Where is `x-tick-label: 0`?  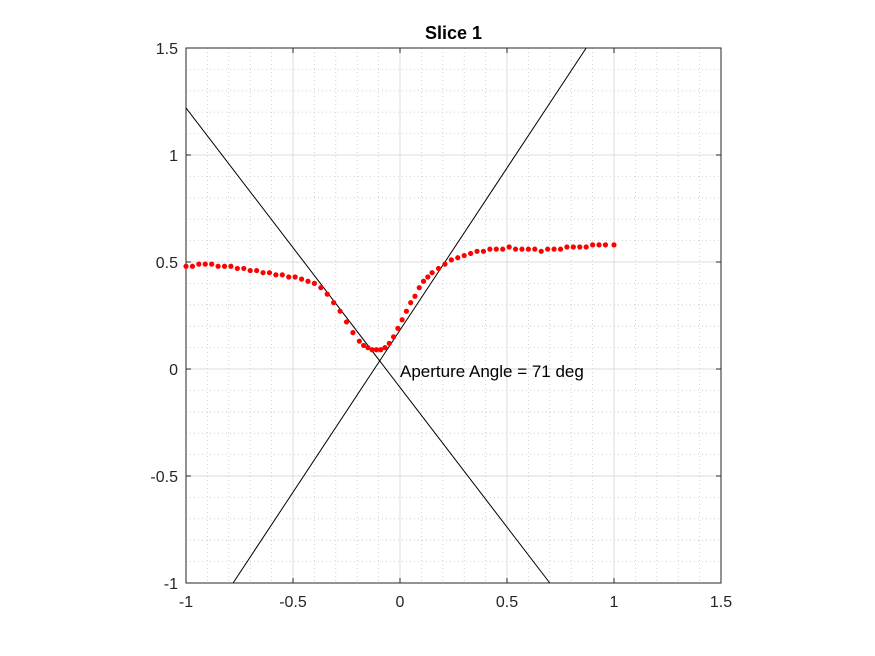
x-tick-label: 0 is located at coordinates (400, 602).